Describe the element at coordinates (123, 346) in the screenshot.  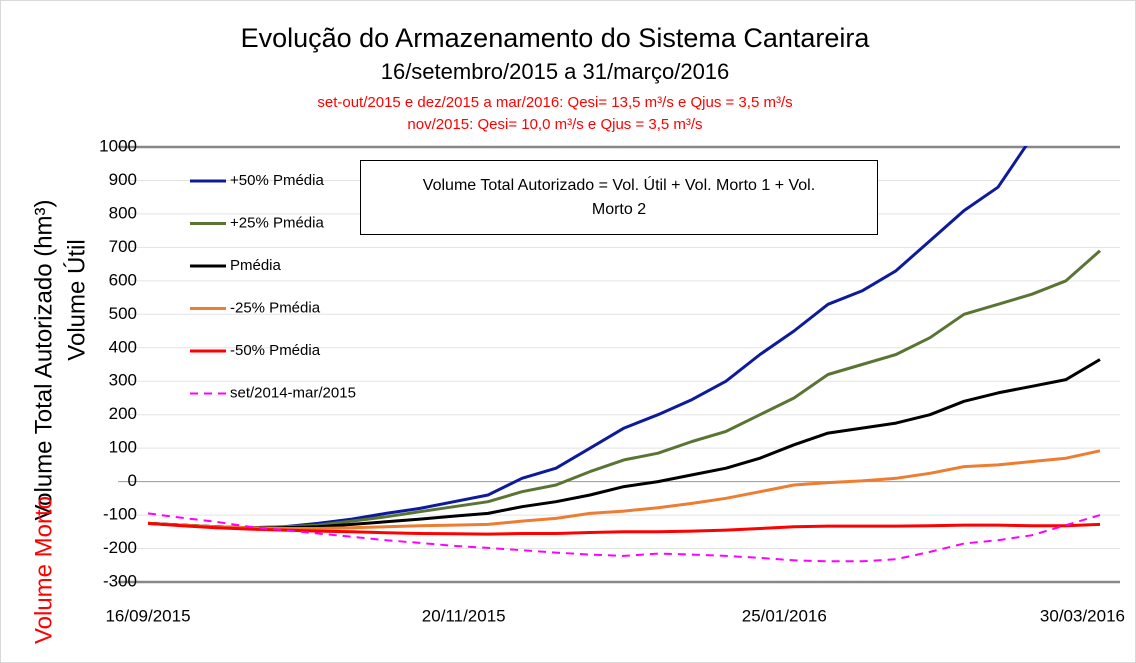
I see `y-tick-label: 400` at that location.